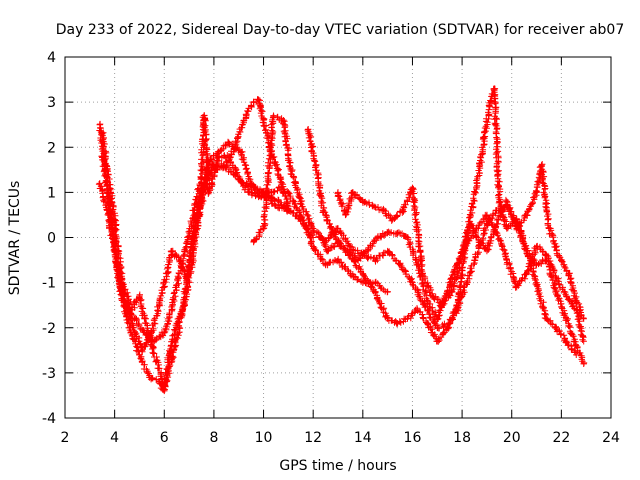 The width and height of the screenshot is (640, 480). Describe the element at coordinates (49, 284) in the screenshot. I see `y-tick-label: -1` at that location.